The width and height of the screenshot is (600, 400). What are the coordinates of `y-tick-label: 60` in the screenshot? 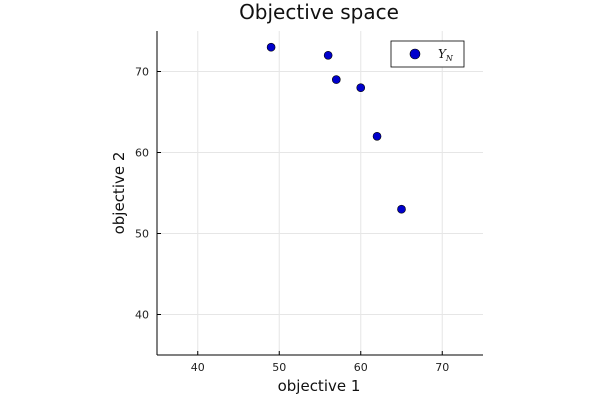 It's located at (142, 153).